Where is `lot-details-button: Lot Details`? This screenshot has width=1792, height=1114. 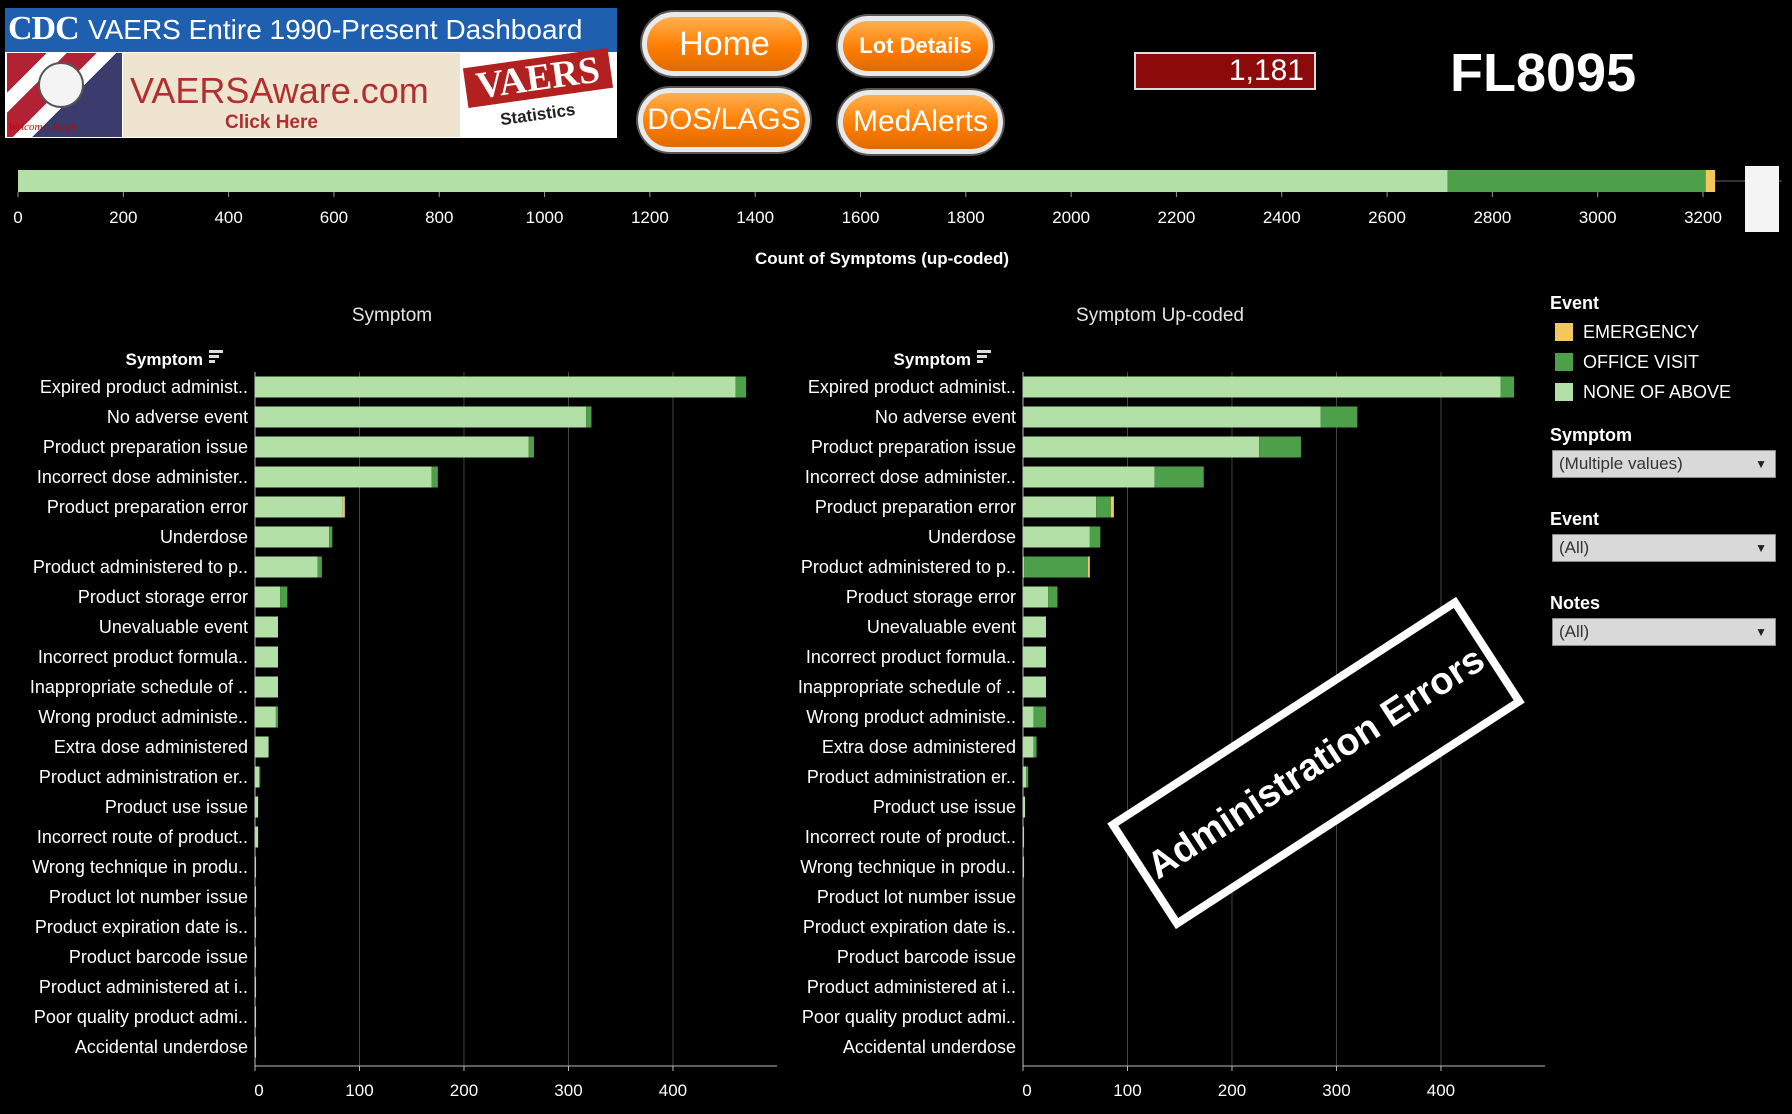
lot-details-button: Lot Details is located at coordinates (915, 46).